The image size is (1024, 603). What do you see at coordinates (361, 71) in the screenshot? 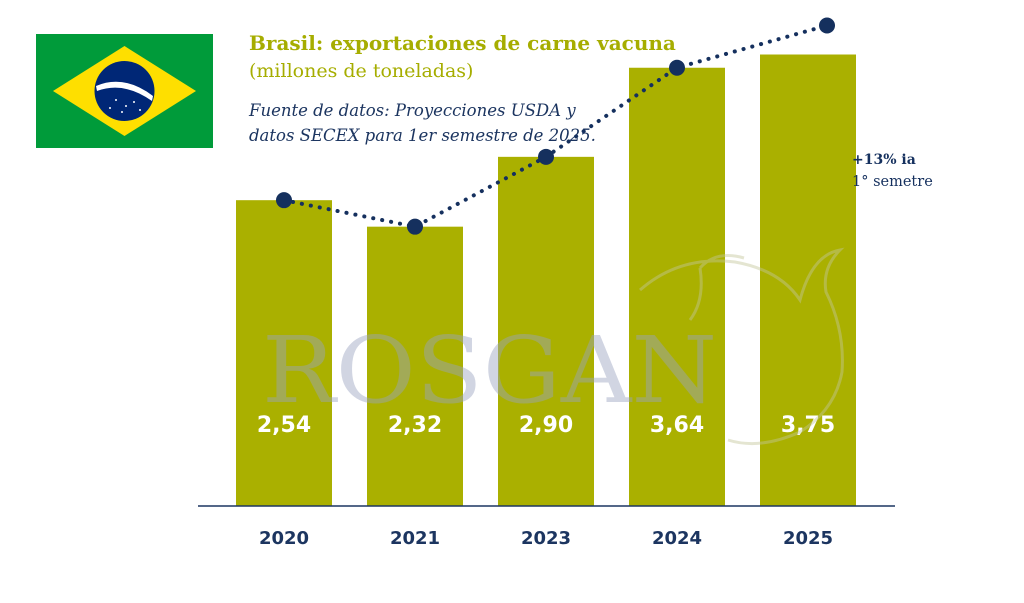
I see `chart-subtitle: (millones de toneladas)` at bounding box center [361, 71].